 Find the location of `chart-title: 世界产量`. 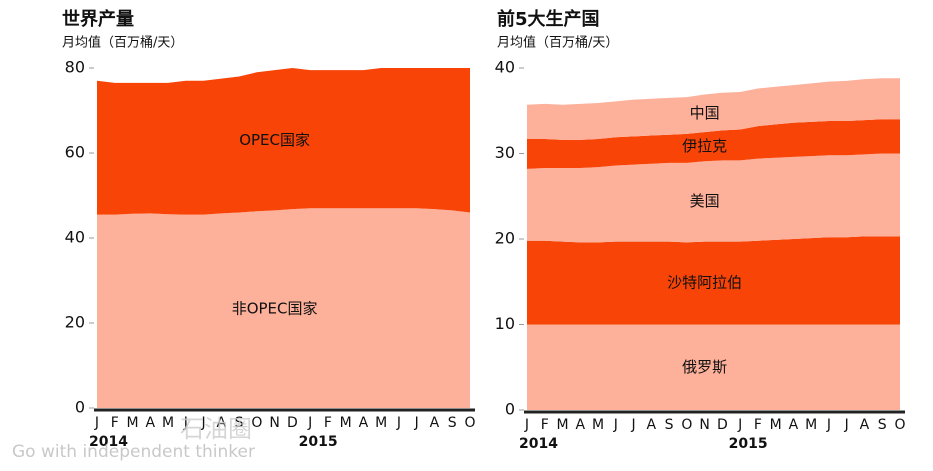

chart-title: 世界产量 is located at coordinates (98, 19).